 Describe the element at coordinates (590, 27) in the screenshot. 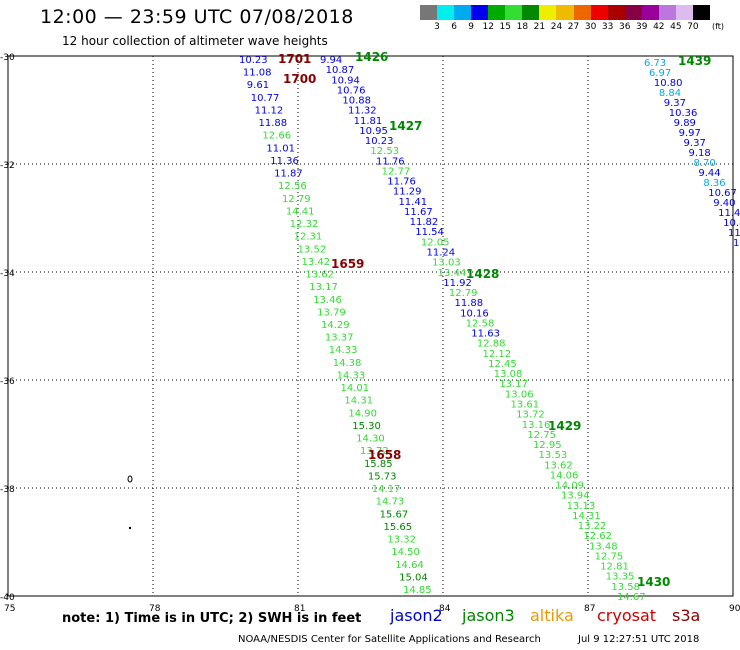

I see `legend-tick-label: 30` at that location.